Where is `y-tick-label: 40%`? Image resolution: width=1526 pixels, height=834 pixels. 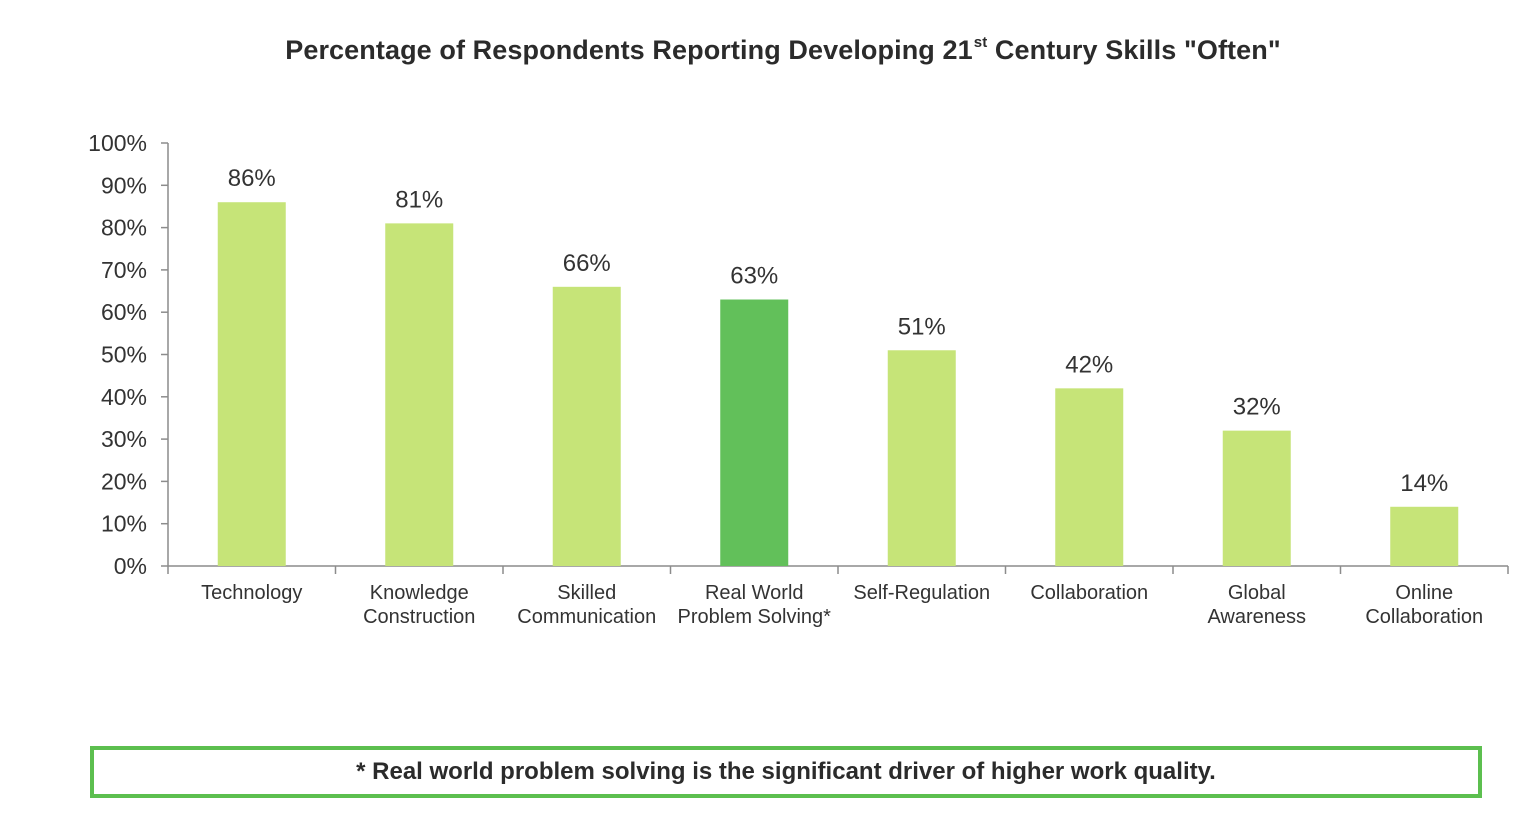 y-tick-label: 40% is located at coordinates (124, 397).